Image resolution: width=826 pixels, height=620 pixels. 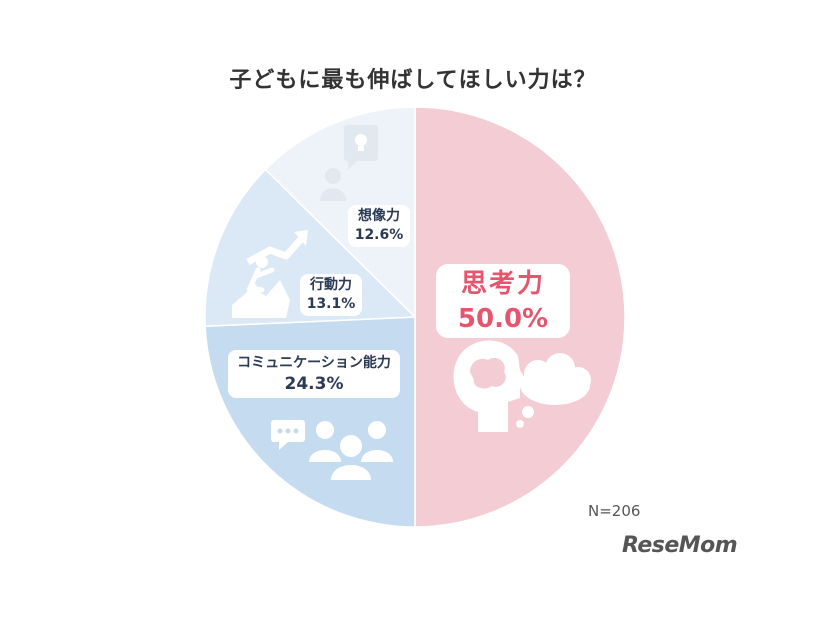 I want to click on slice-label: 行動力, so click(x=331, y=285).